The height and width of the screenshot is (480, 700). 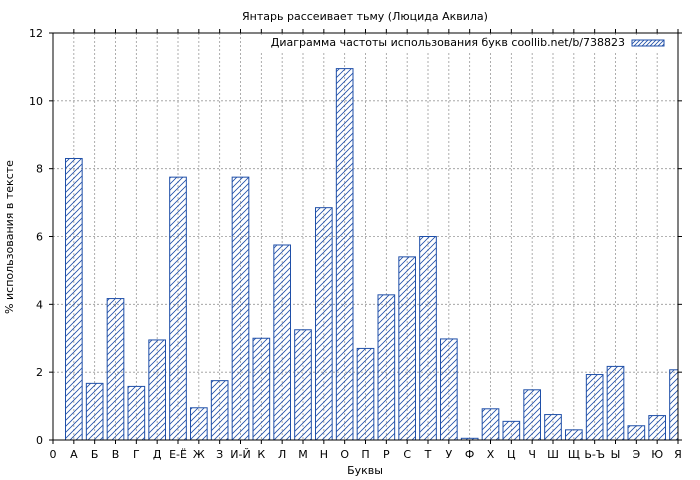 What do you see at coordinates (324, 454) in the screenshot?
I see `x-tick-label: Н` at bounding box center [324, 454].